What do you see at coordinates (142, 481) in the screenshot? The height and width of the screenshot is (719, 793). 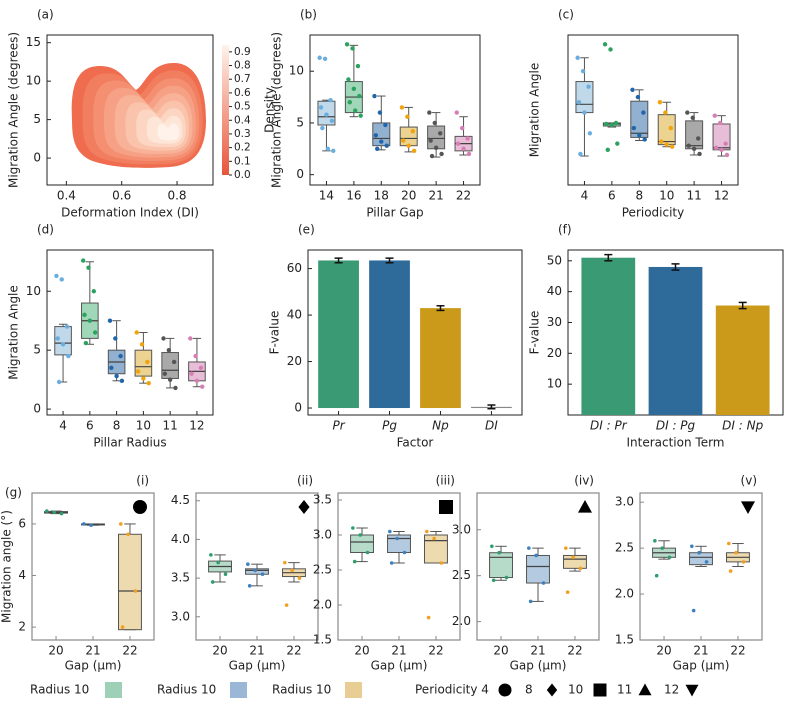 I see `panel-title: (i)` at bounding box center [142, 481].